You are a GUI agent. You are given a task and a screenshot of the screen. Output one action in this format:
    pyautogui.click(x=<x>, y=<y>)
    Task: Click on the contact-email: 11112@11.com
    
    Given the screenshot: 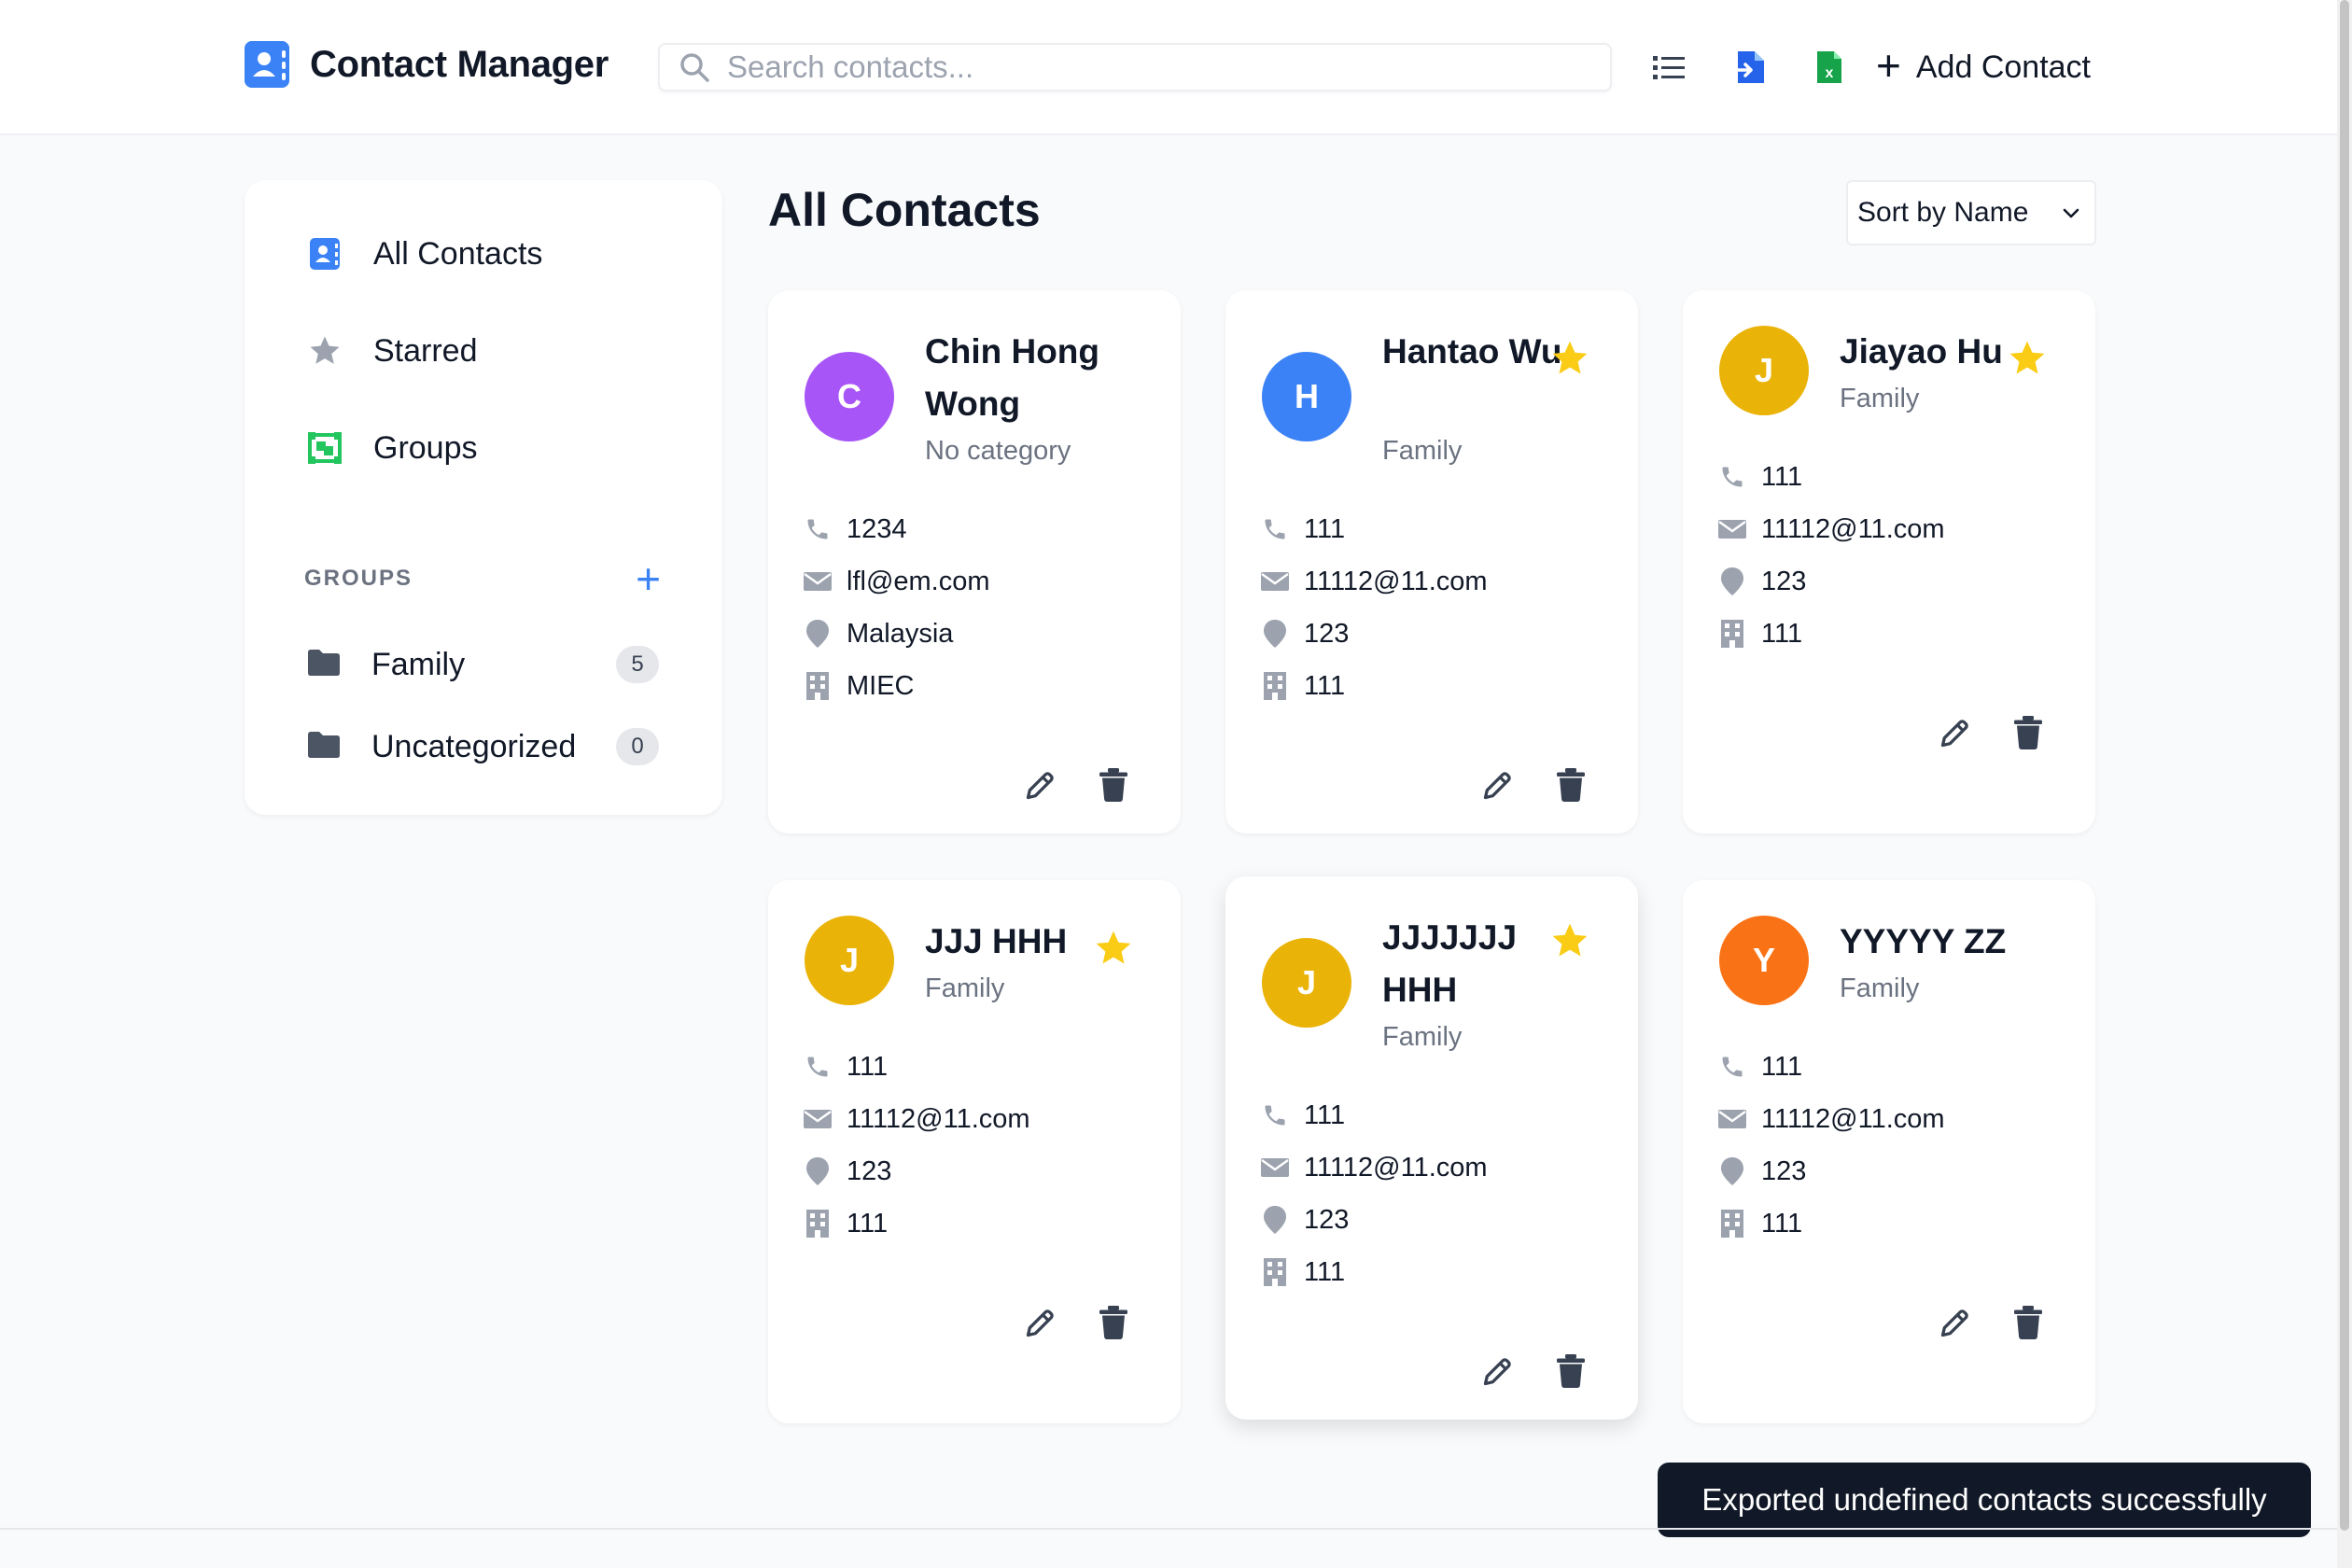 What is the action you would take?
    pyautogui.click(x=1396, y=1167)
    